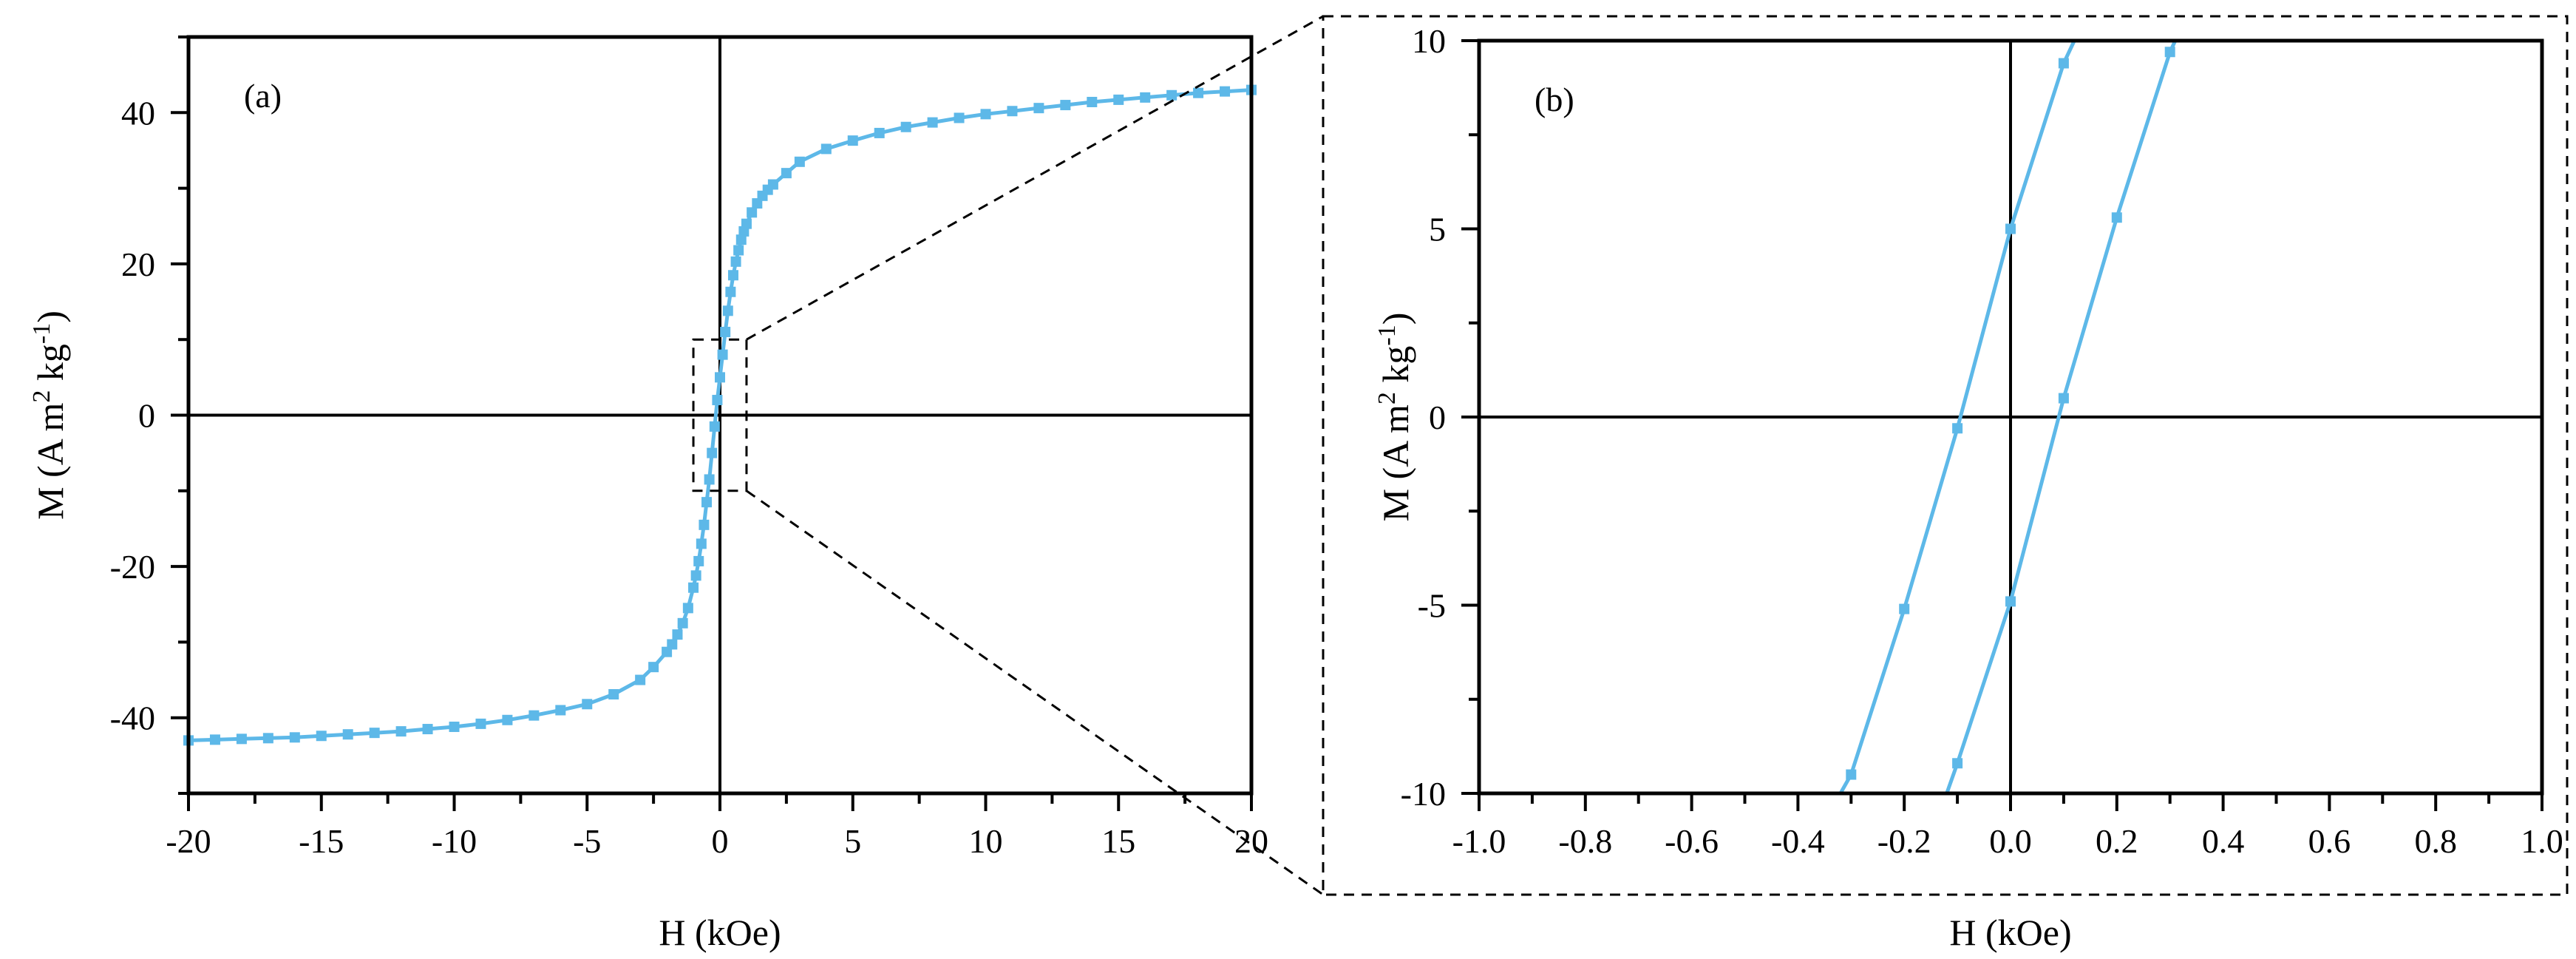  What do you see at coordinates (1798, 841) in the screenshot?
I see `panel-b-x-tick-label: -0.4` at bounding box center [1798, 841].